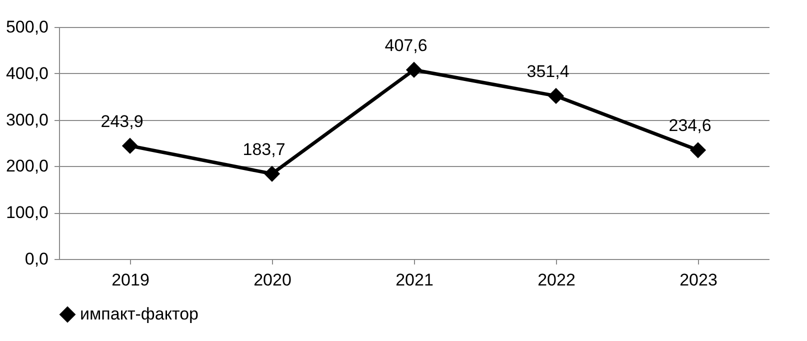  What do you see at coordinates (27, 212) in the screenshot?
I see `y-tick-label: 100,0` at bounding box center [27, 212].